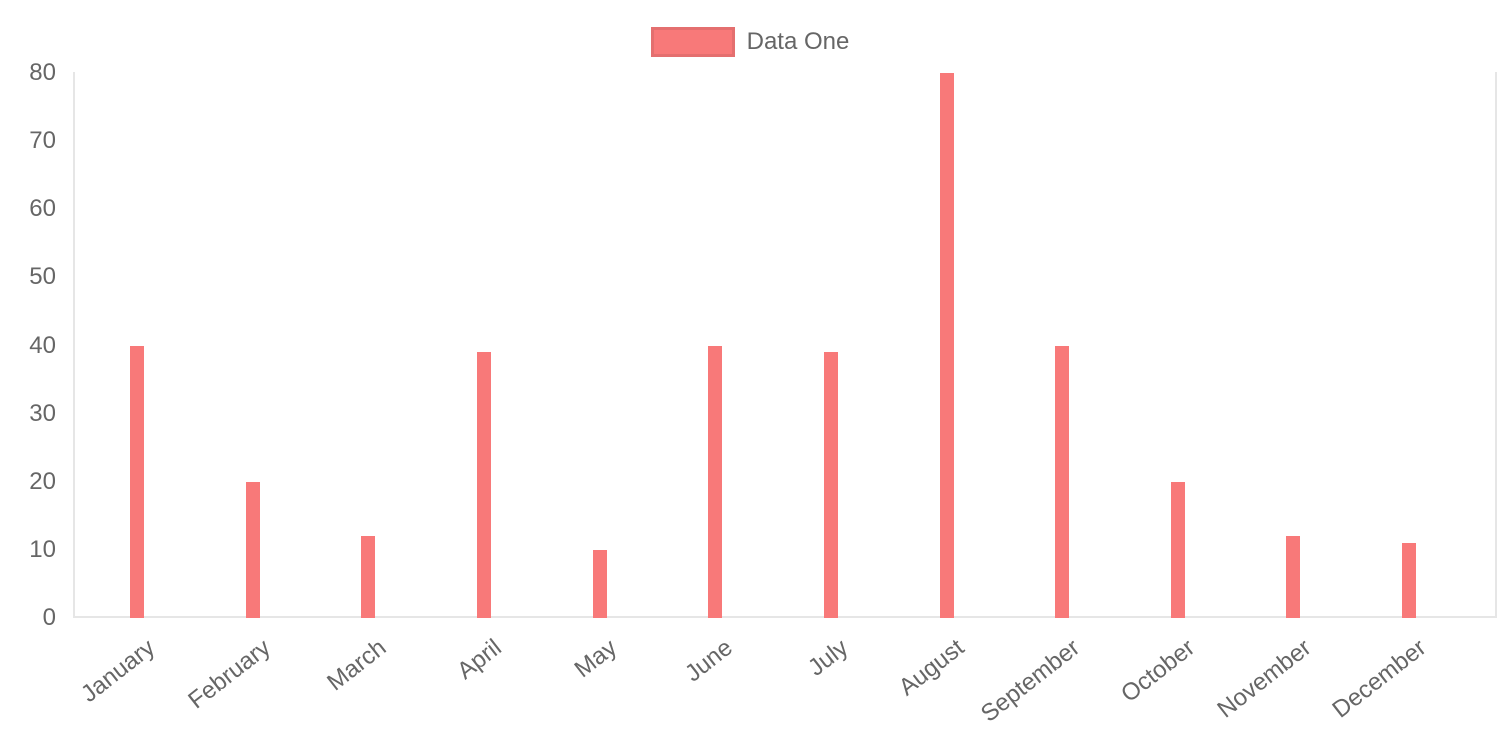  I want to click on bar-december, so click(1409, 580).